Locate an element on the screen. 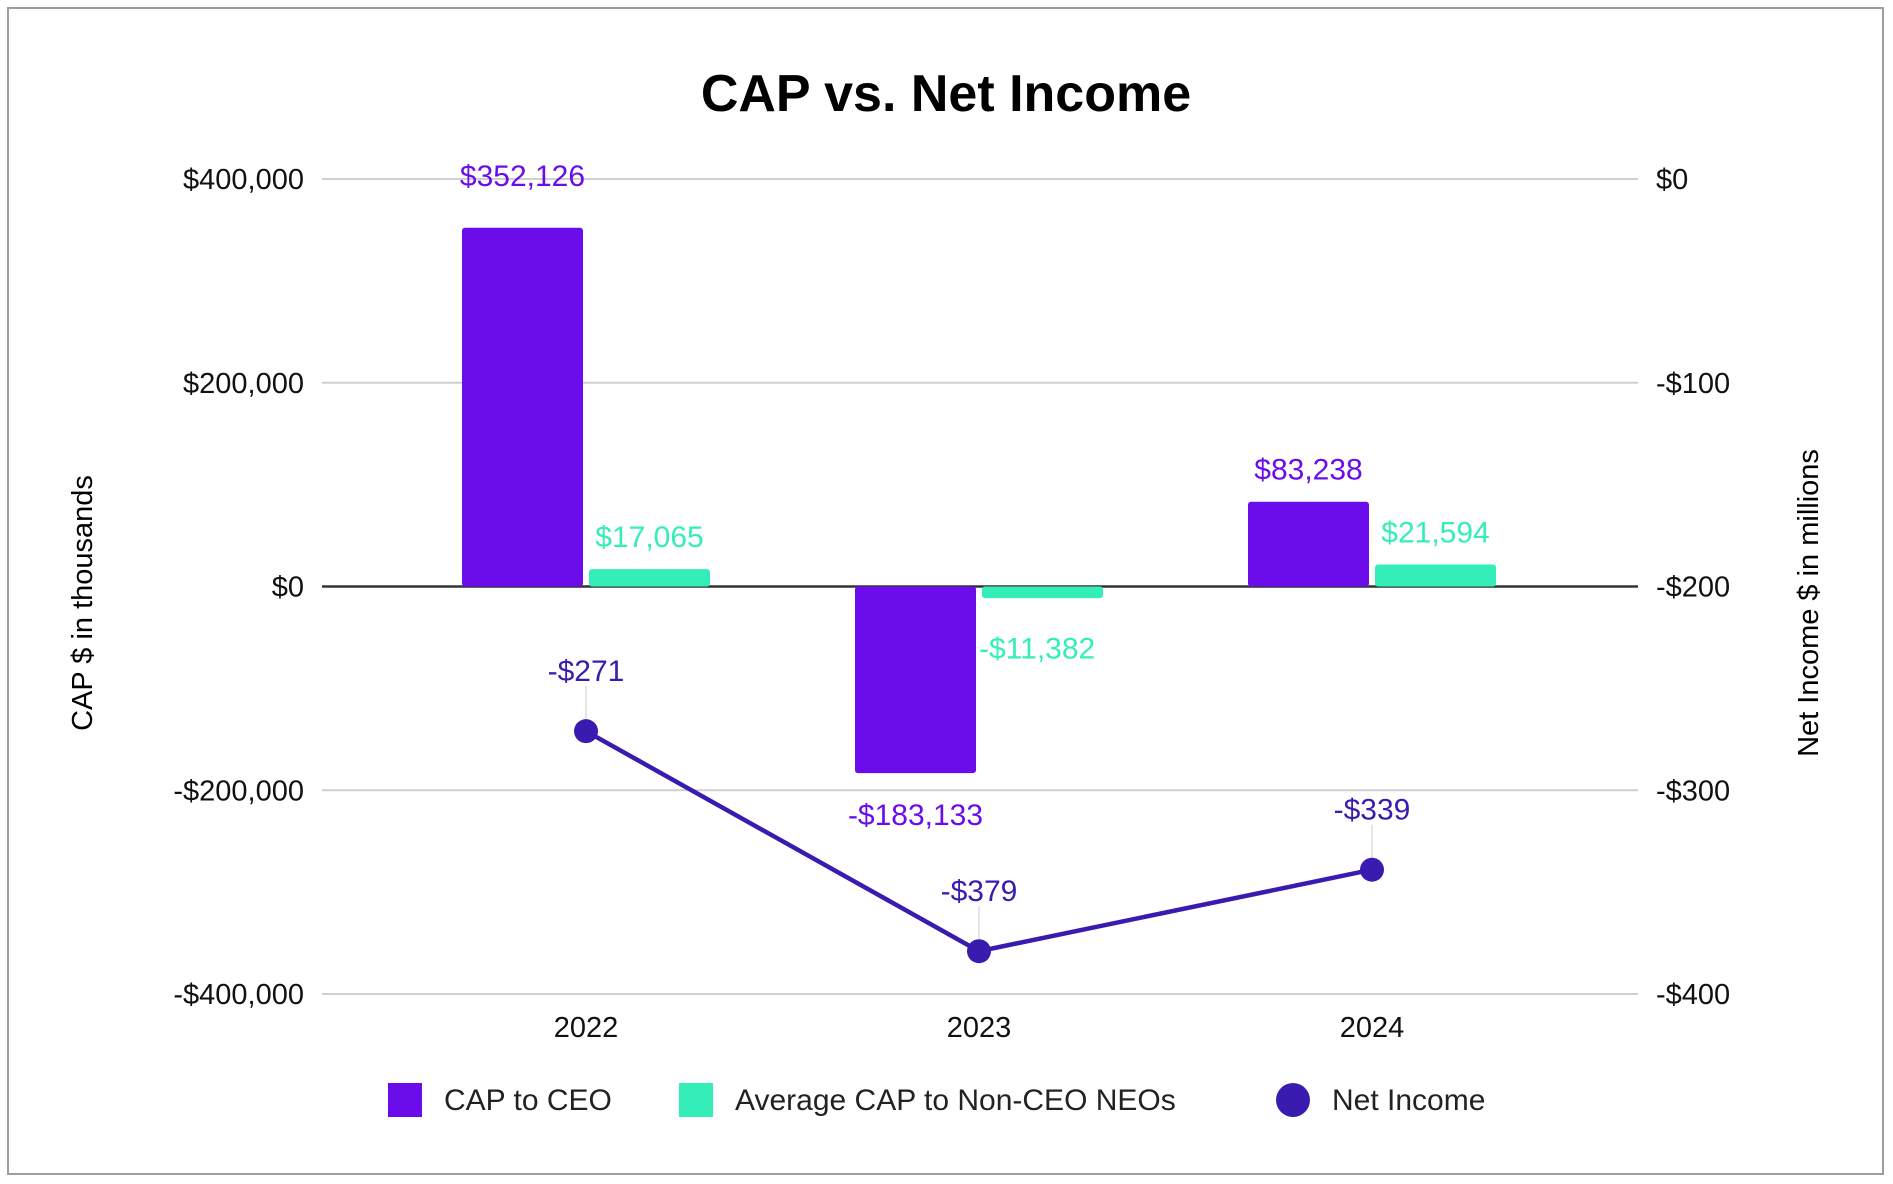  legend-label: CAP to CEO is located at coordinates (528, 1100).